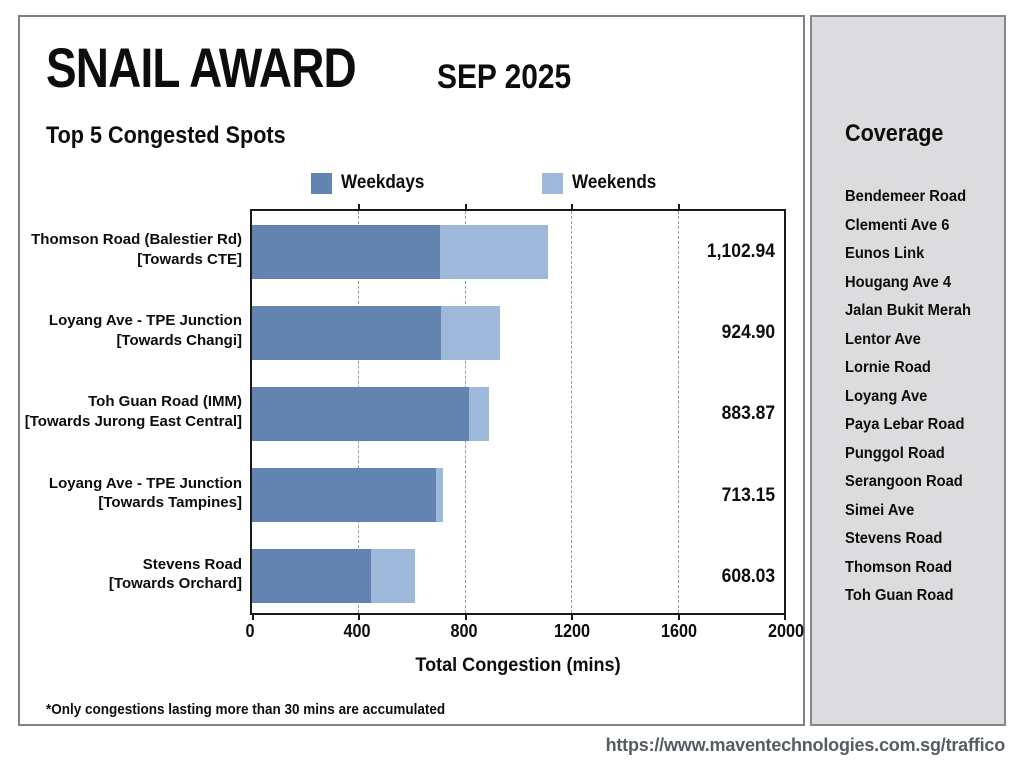  Describe the element at coordinates (885, 253) in the screenshot. I see `coverage-item: Eunos Link` at that location.